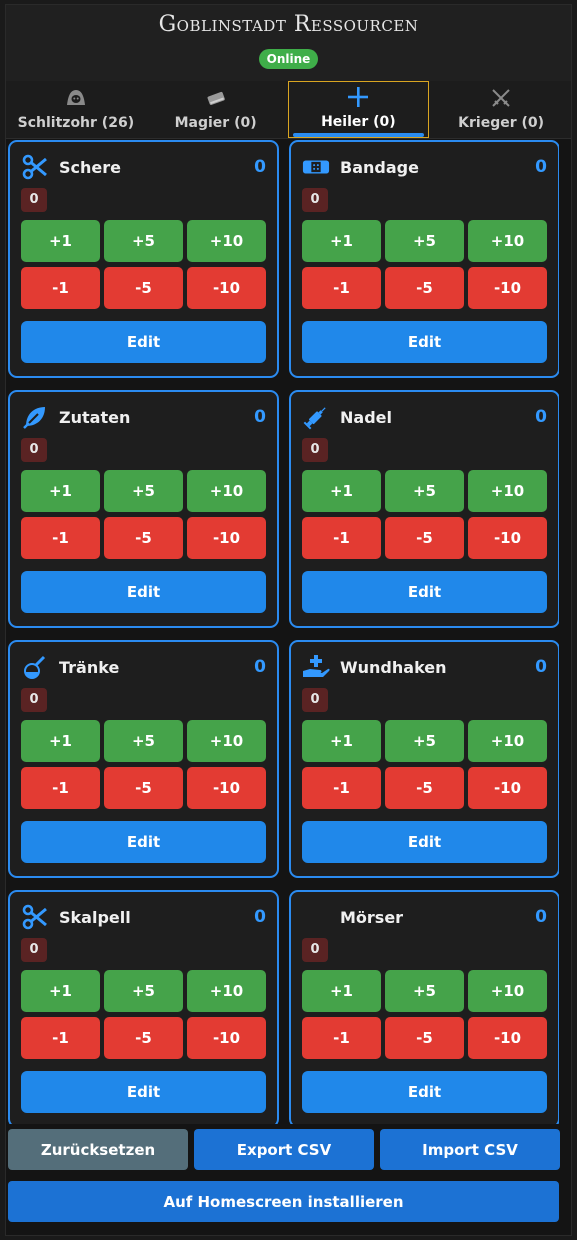 This screenshot has width=577, height=1240. What do you see at coordinates (379, 167) in the screenshot?
I see `resource-name: Bandage` at bounding box center [379, 167].